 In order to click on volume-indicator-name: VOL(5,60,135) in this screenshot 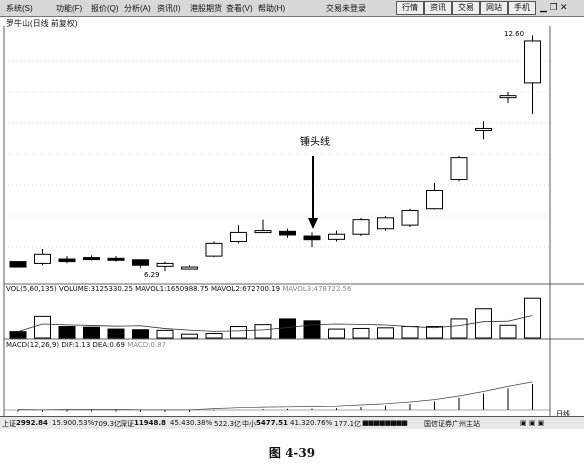, I will do `click(31, 289)`.